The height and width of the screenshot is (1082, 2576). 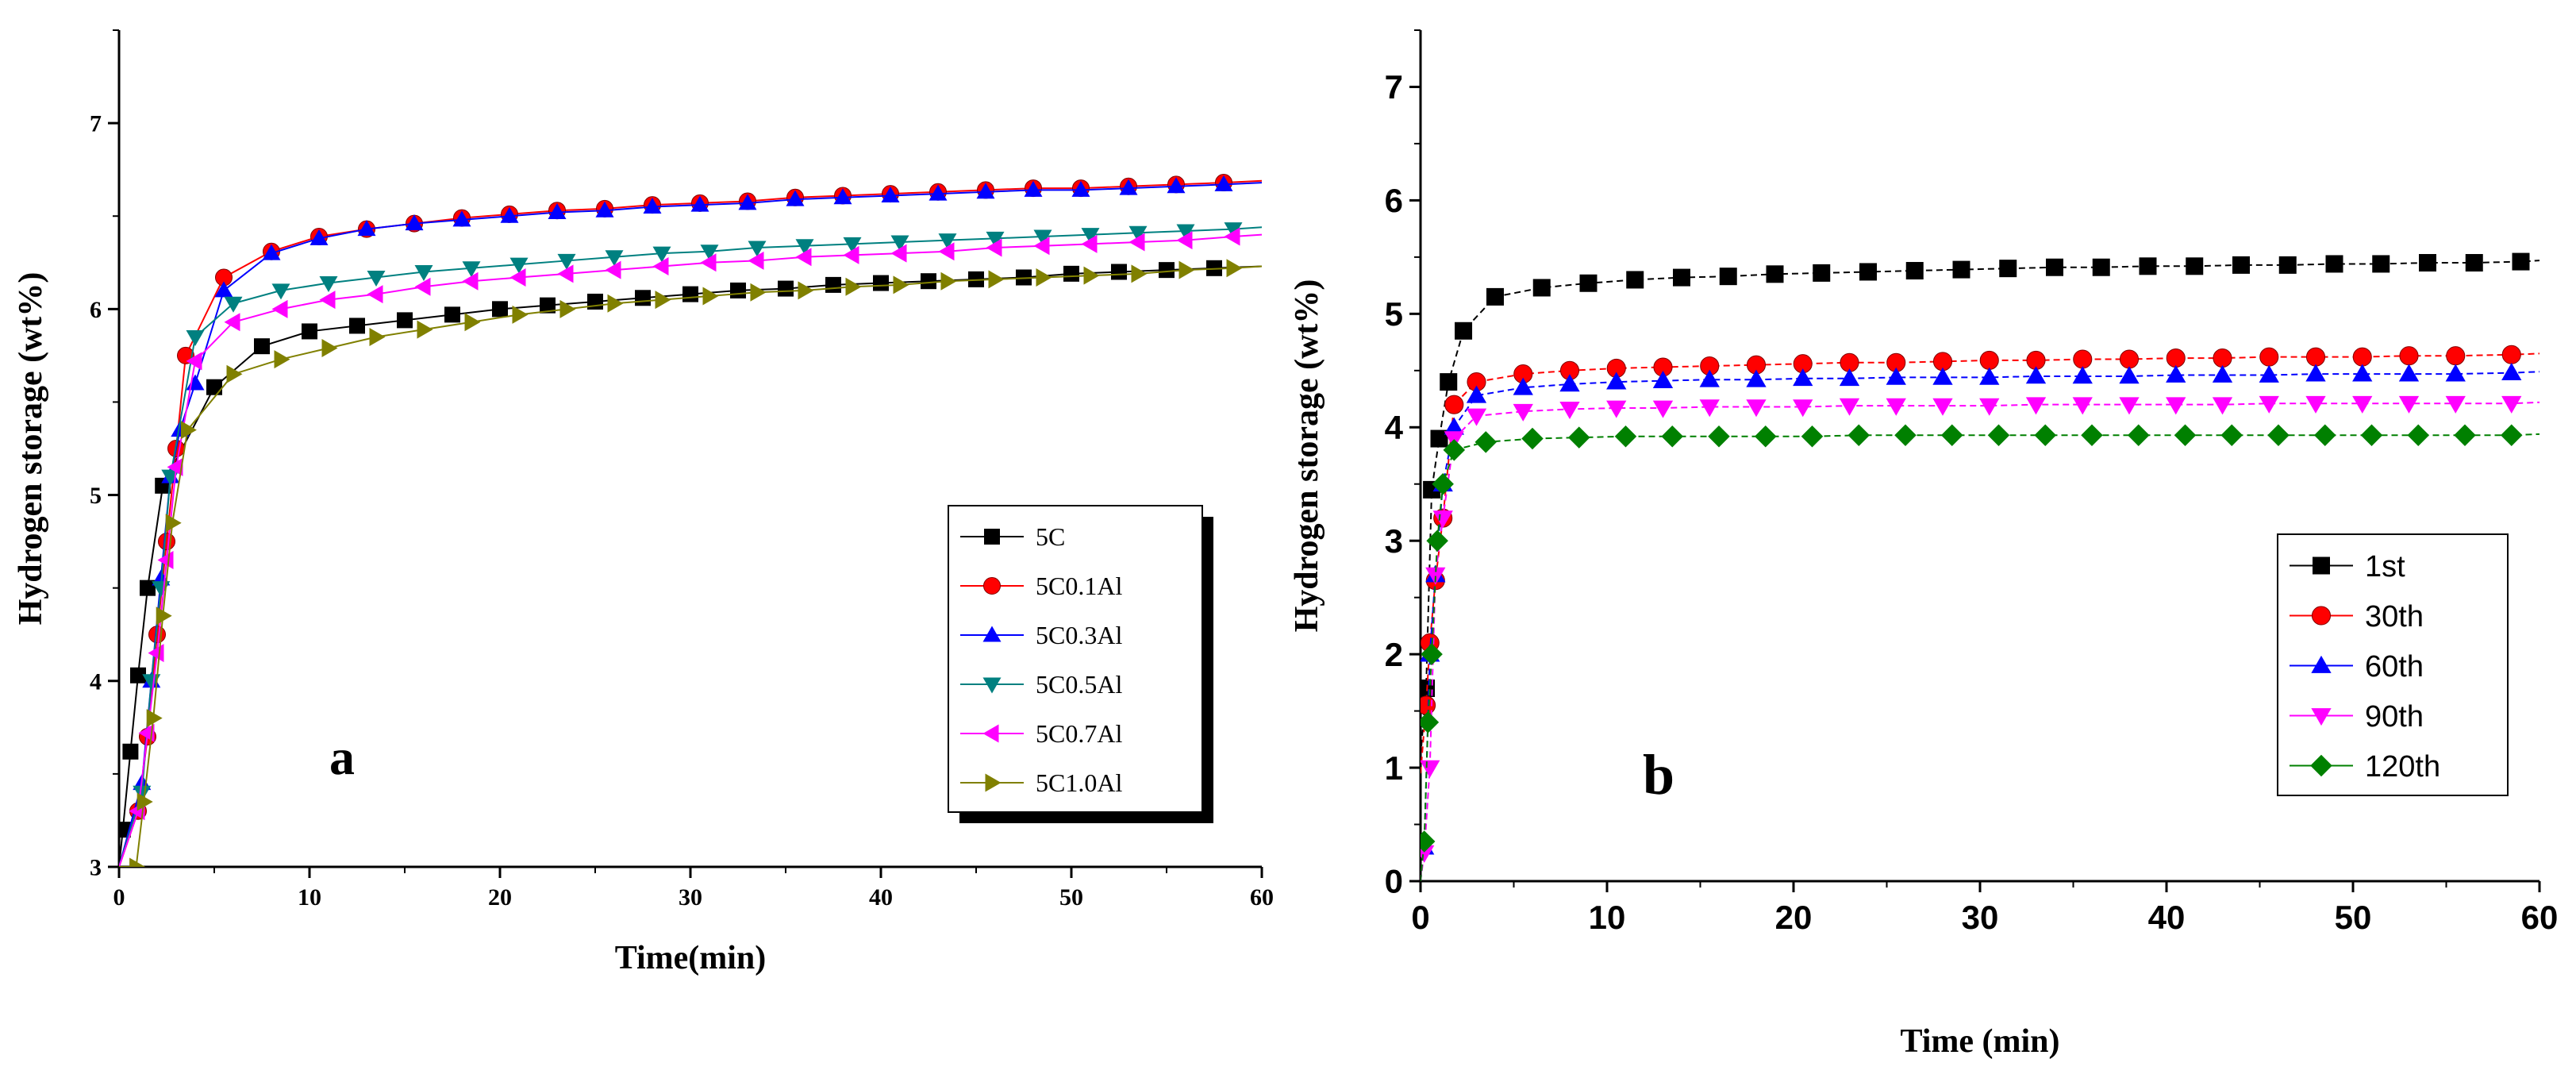 I want to click on x-tick-label: 30, so click(x=690, y=897).